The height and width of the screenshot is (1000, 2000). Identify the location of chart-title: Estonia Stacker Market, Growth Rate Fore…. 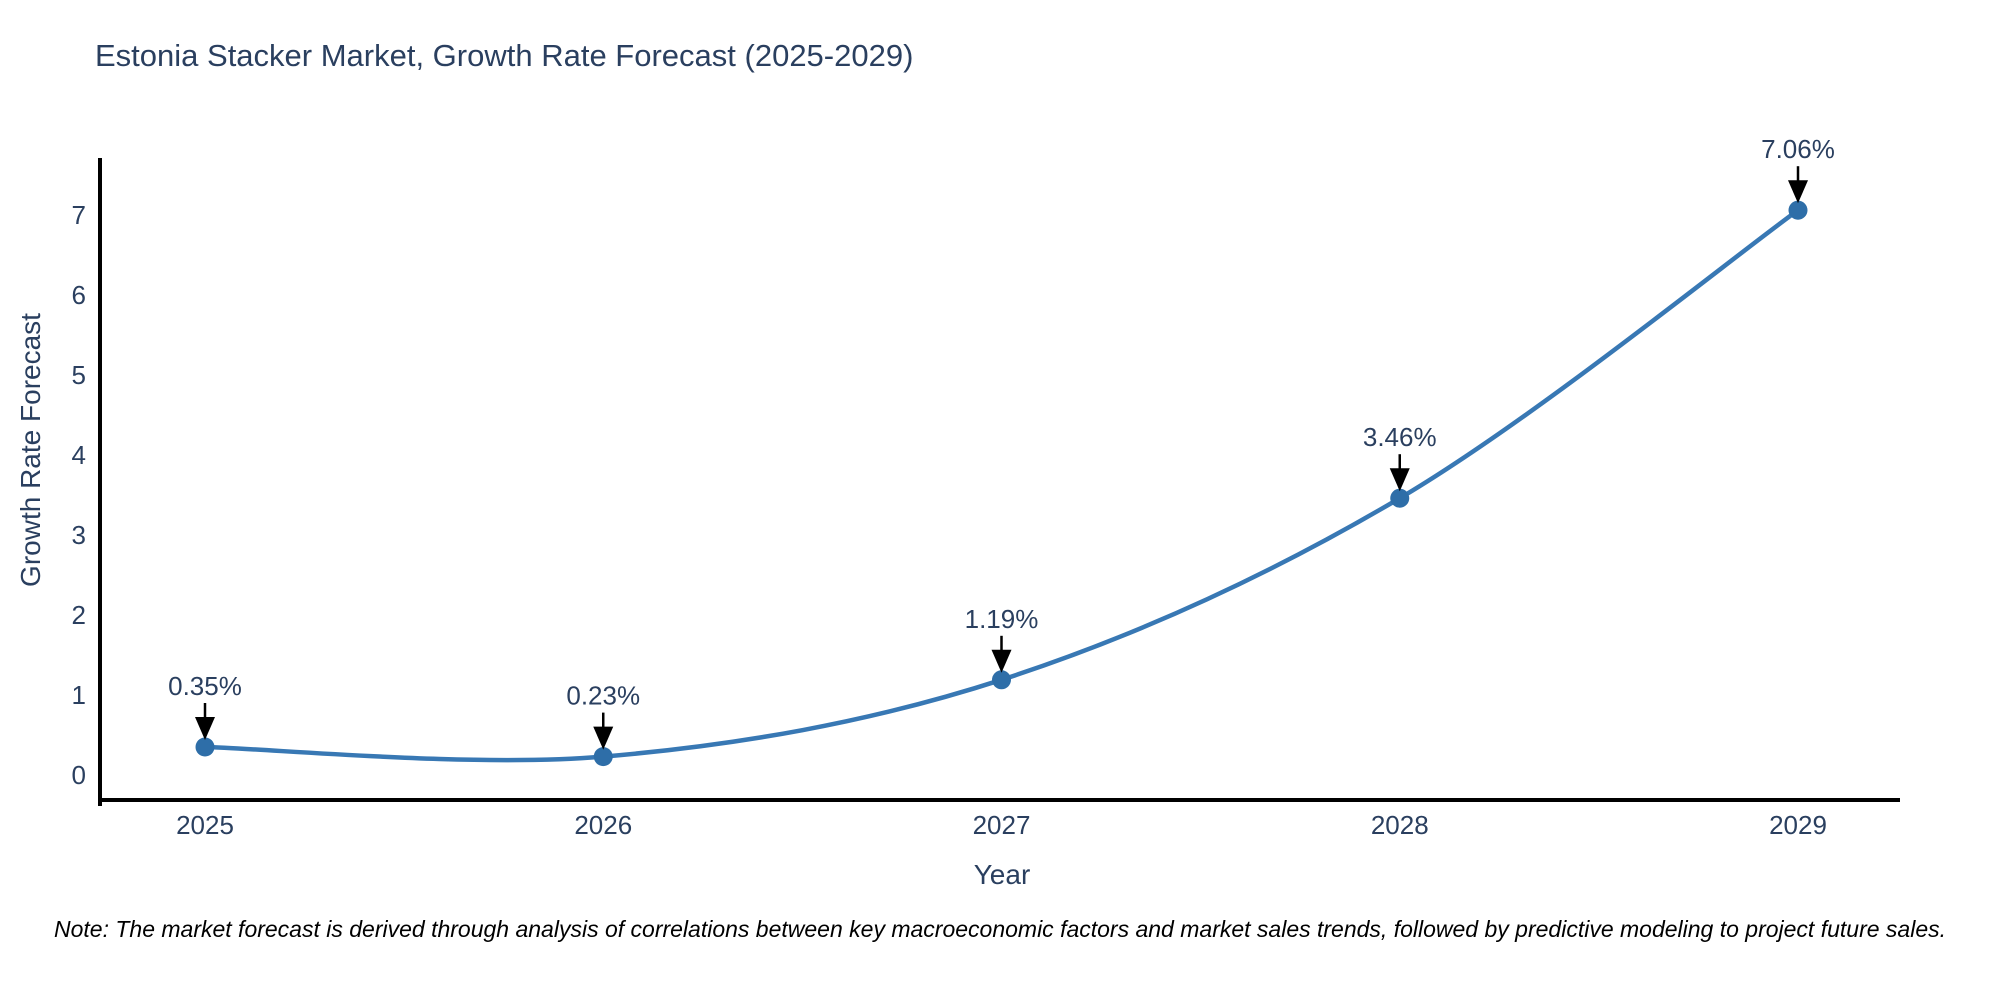
(504, 55).